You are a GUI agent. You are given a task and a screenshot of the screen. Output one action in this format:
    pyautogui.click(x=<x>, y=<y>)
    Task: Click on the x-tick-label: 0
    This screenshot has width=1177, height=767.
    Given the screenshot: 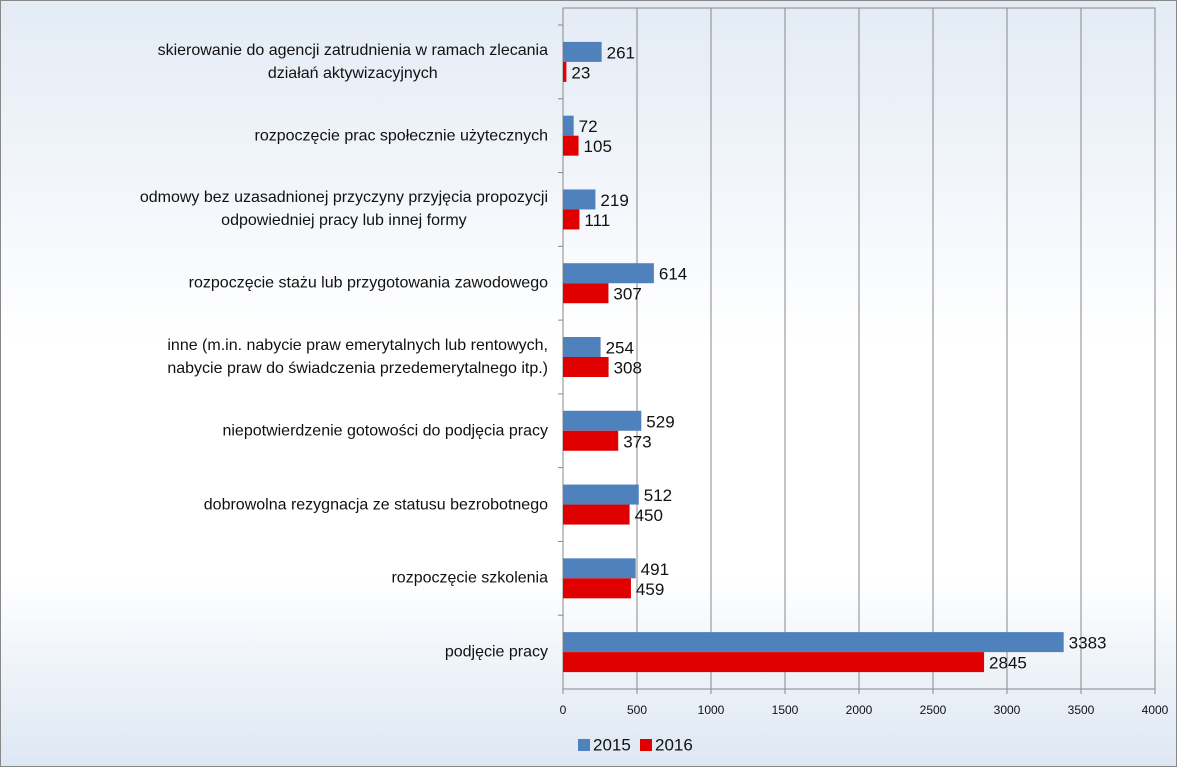 What is the action you would take?
    pyautogui.click(x=563, y=710)
    